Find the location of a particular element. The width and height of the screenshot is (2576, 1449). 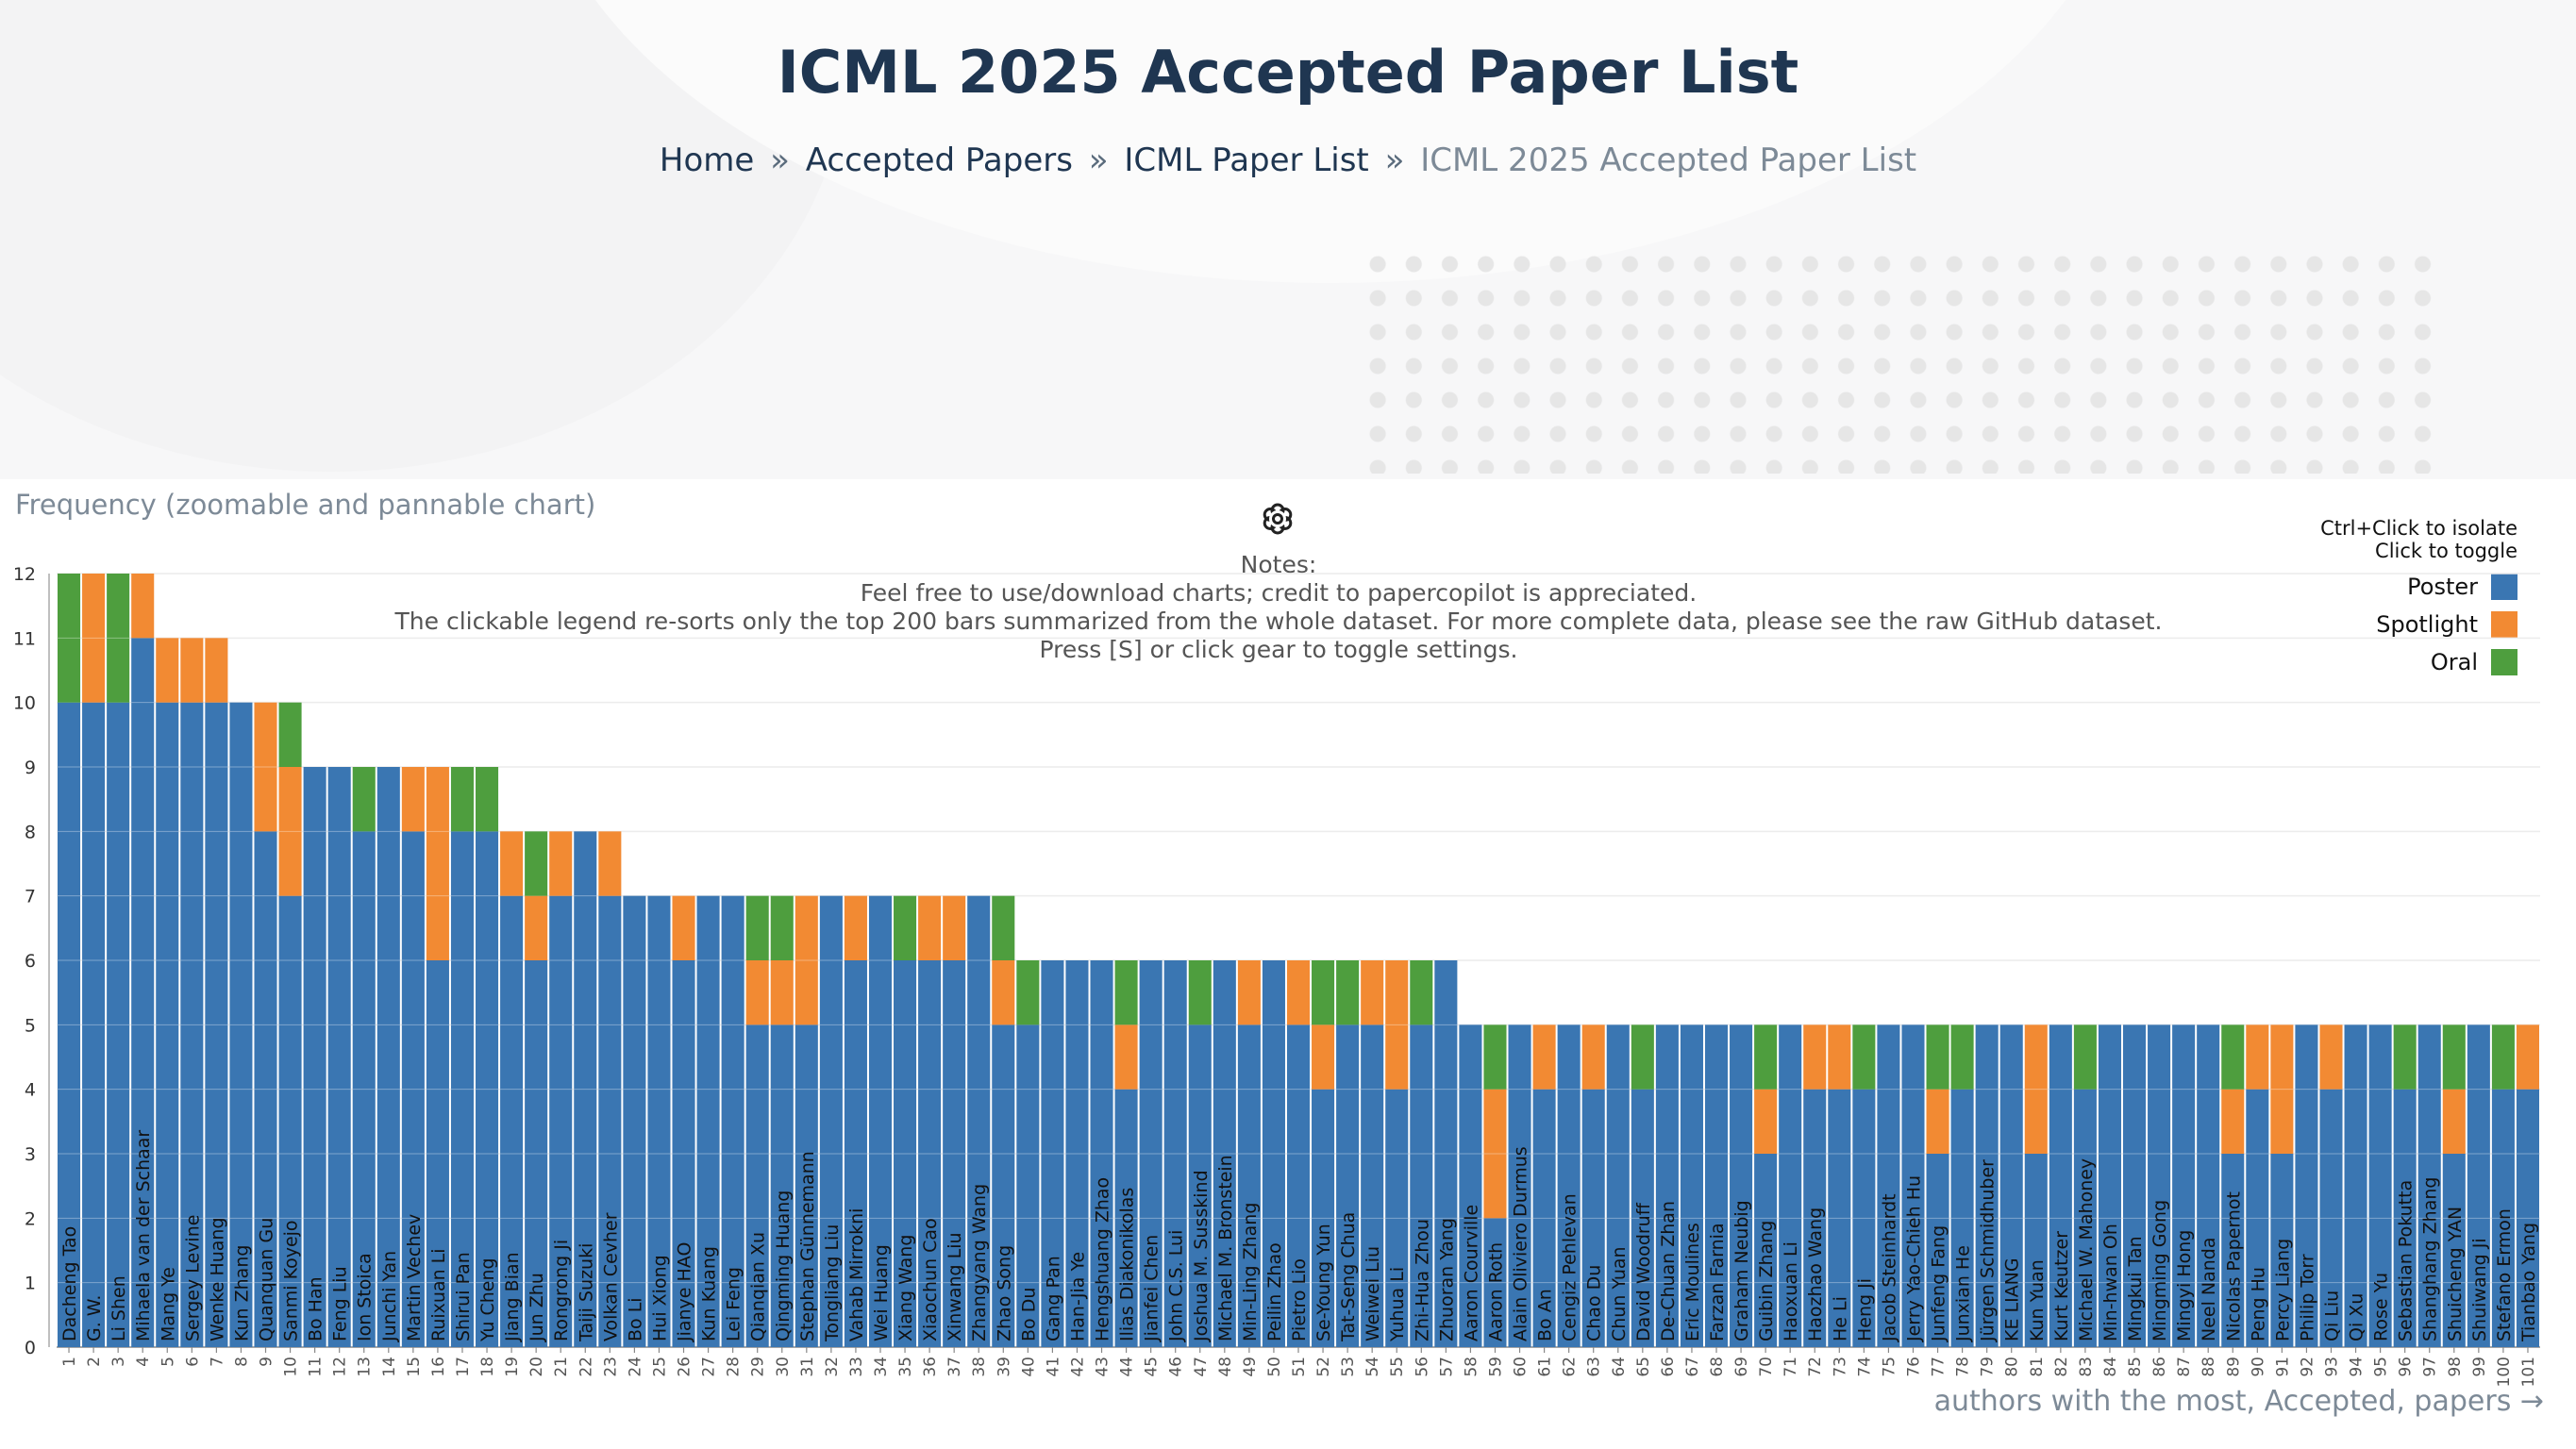

gear-icon is located at coordinates (1277, 519).